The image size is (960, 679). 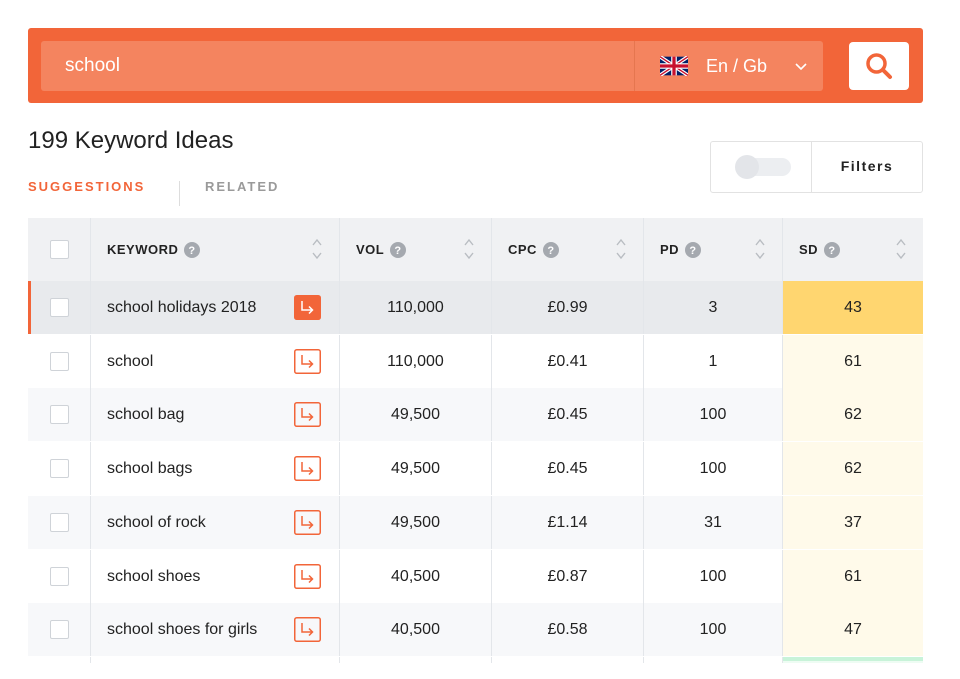 I want to click on search-button, so click(x=879, y=66).